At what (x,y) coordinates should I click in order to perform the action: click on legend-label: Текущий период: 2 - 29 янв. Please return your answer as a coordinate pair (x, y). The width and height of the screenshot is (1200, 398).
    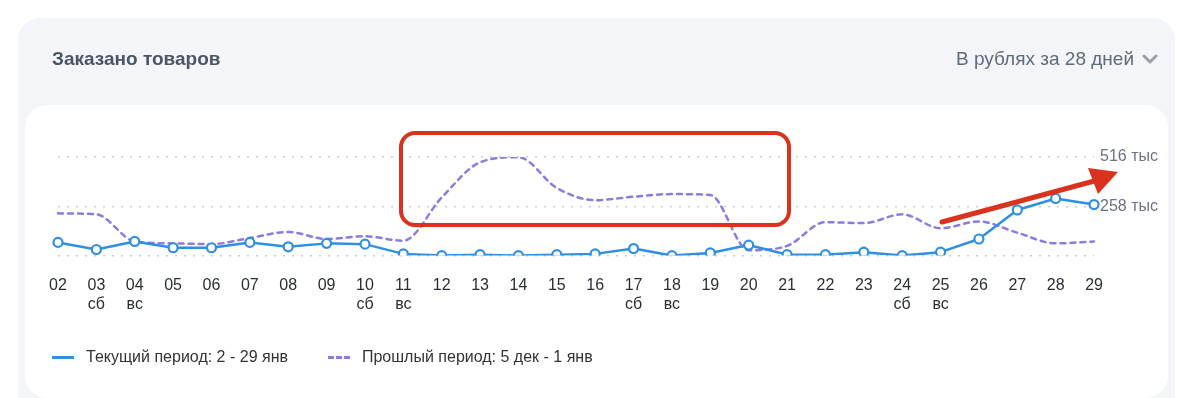
    Looking at the image, I should click on (187, 357).